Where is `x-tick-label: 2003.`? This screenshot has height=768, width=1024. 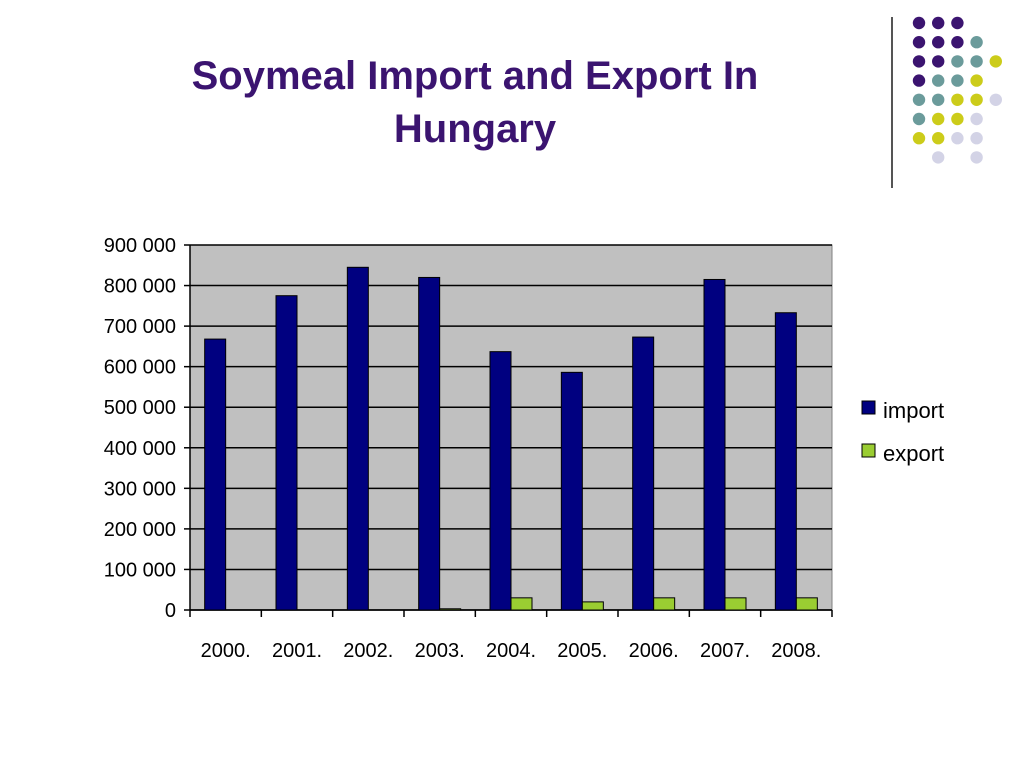 x-tick-label: 2003. is located at coordinates (440, 651).